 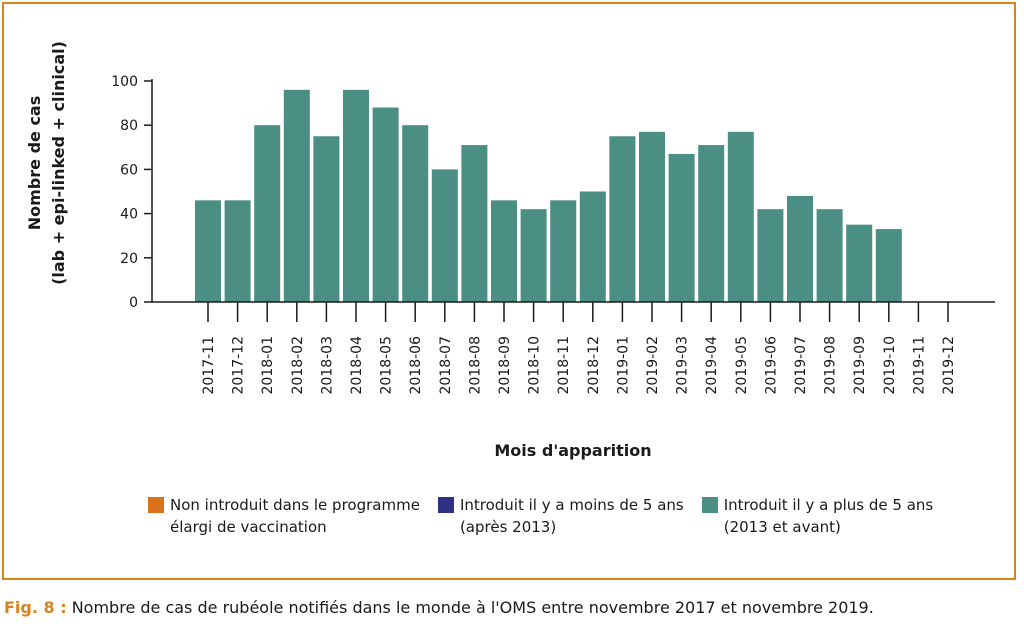 What do you see at coordinates (742, 365) in the screenshot?
I see `x-tick-label: 2019-05` at bounding box center [742, 365].